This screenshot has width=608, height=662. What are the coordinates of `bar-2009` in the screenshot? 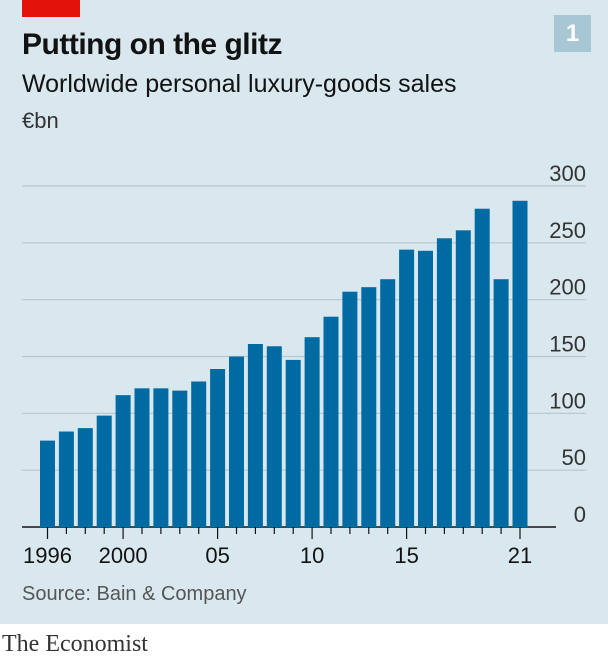 It's located at (293, 443).